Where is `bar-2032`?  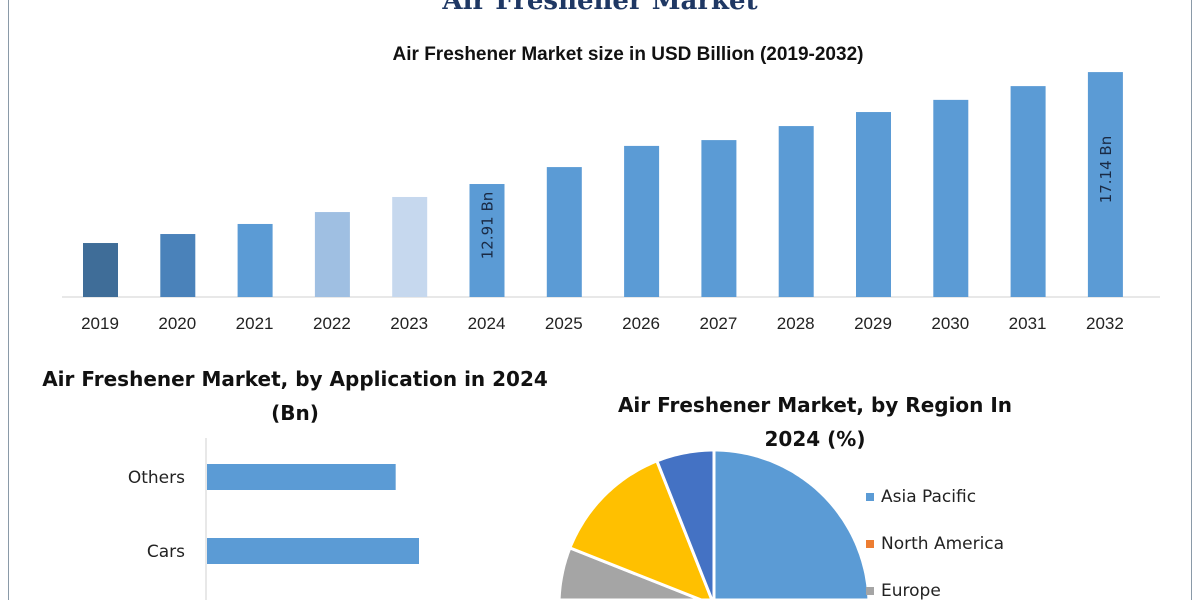 bar-2032 is located at coordinates (1105, 184).